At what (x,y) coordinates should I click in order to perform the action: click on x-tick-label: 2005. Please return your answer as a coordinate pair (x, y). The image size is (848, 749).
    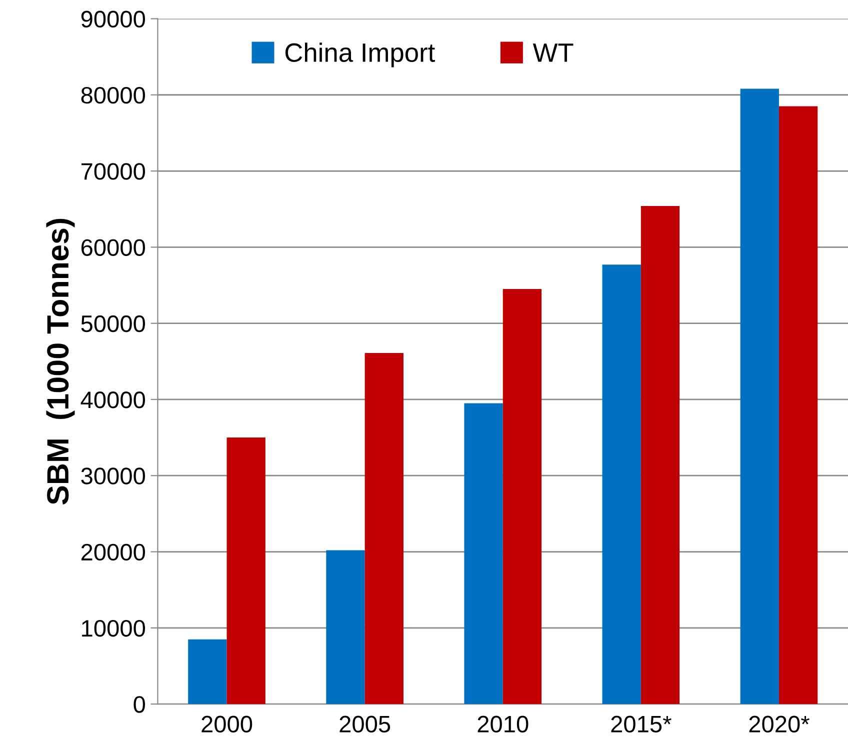
    Looking at the image, I should click on (365, 724).